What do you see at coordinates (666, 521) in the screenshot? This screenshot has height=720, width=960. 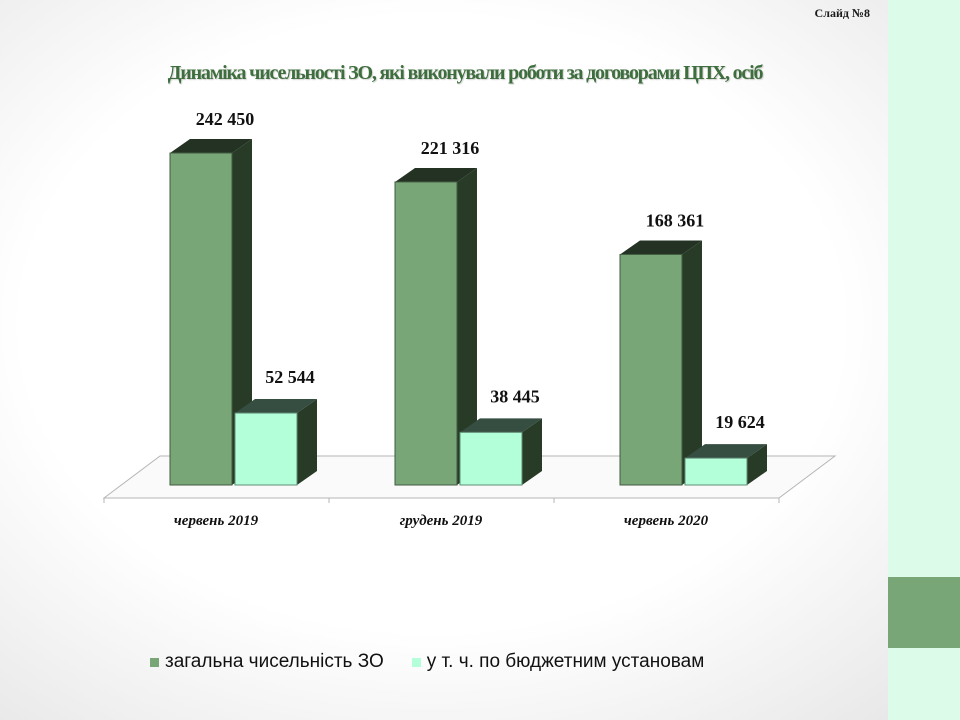 I see `category-label-2: червень 2020` at bounding box center [666, 521].